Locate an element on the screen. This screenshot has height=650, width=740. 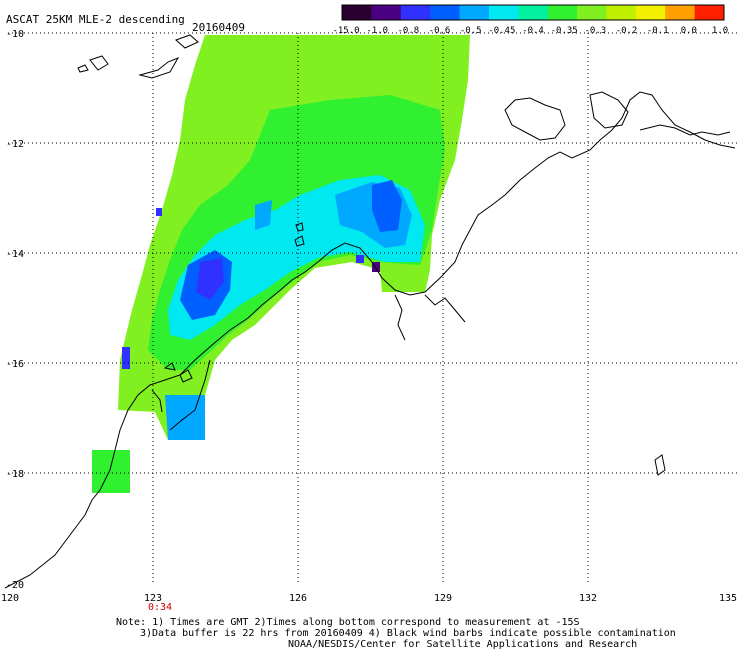
colorbar-label: -0.4 is located at coordinates (533, 31).